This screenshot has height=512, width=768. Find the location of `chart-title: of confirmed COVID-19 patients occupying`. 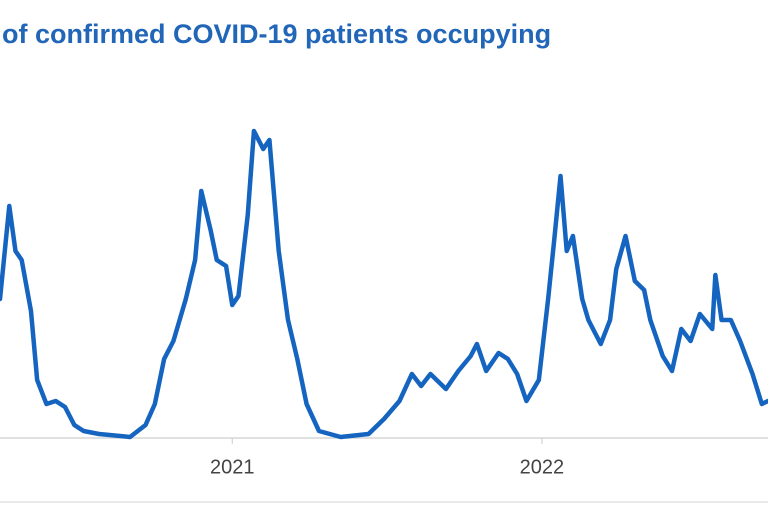

chart-title: of confirmed COVID-19 patients occupying is located at coordinates (276, 34).